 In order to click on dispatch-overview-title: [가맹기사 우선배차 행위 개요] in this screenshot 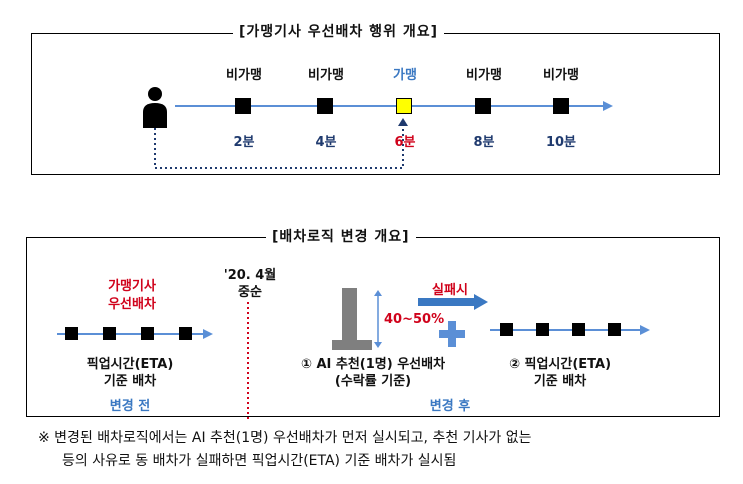, I will do `click(338, 31)`.